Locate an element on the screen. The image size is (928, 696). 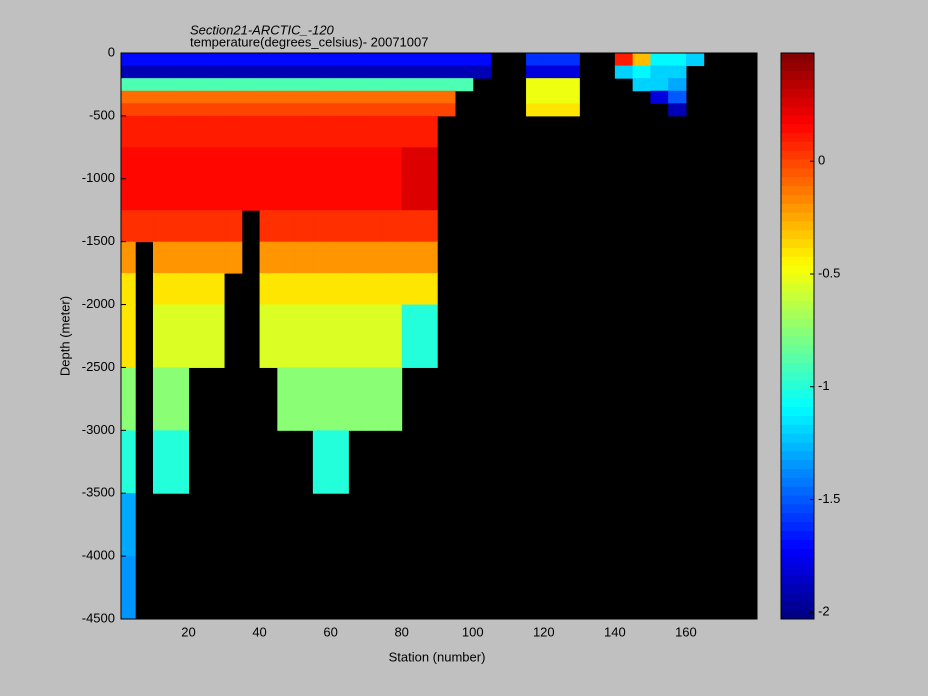
colorbar-tick-label: -2 is located at coordinates (824, 611).